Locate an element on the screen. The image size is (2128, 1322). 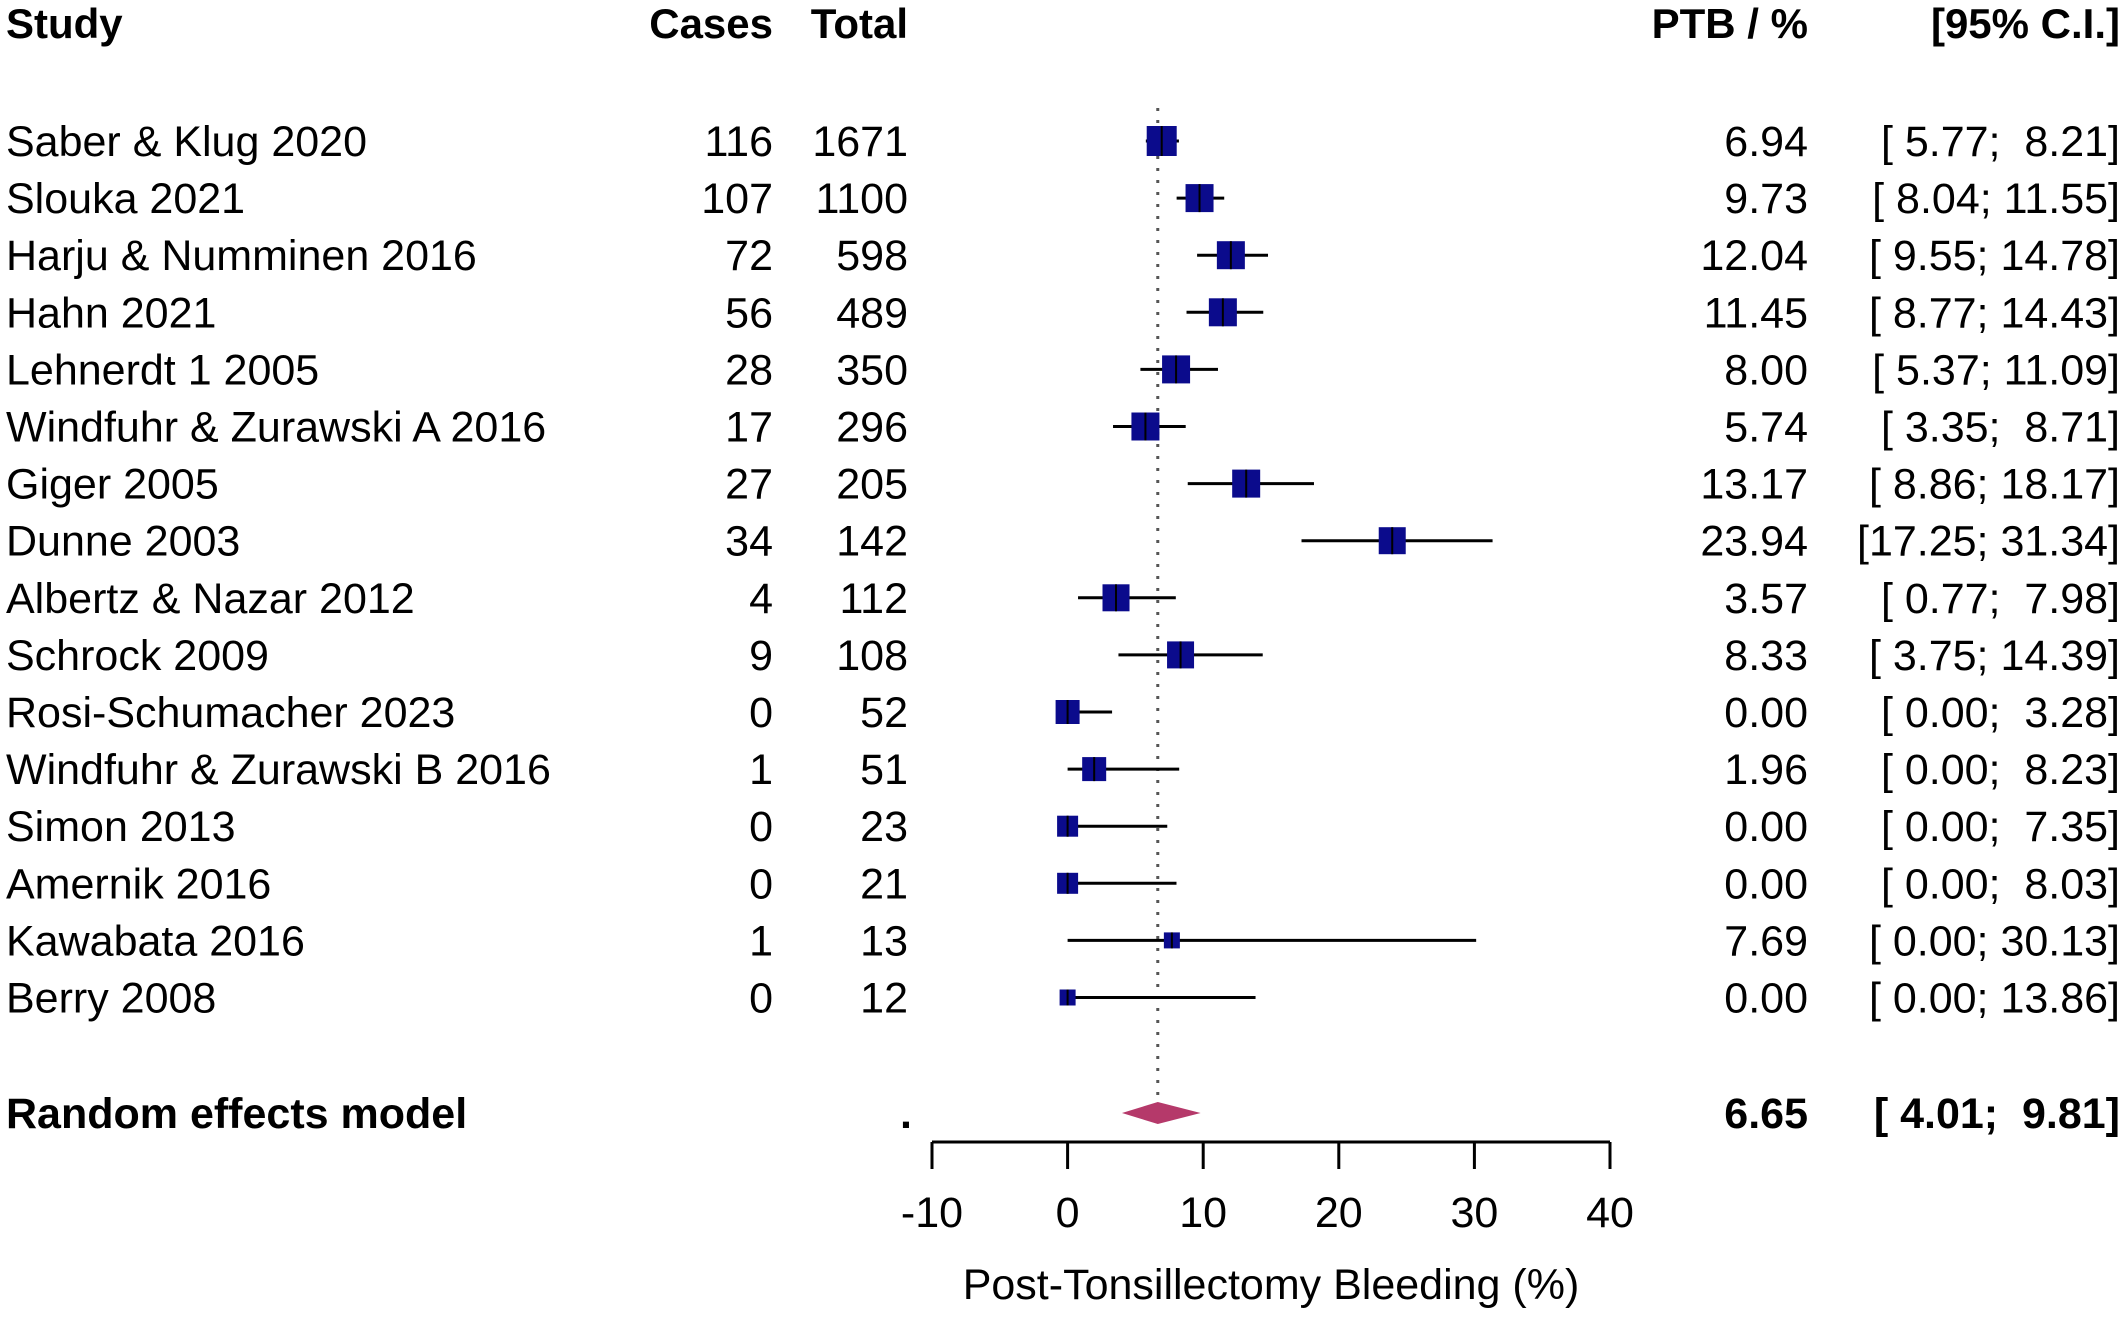
study-cases: 17 is located at coordinates (749, 428).